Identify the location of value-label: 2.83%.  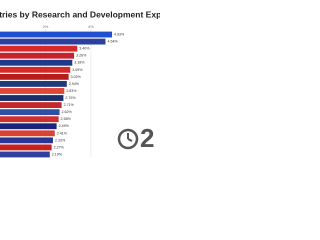
(71, 91).